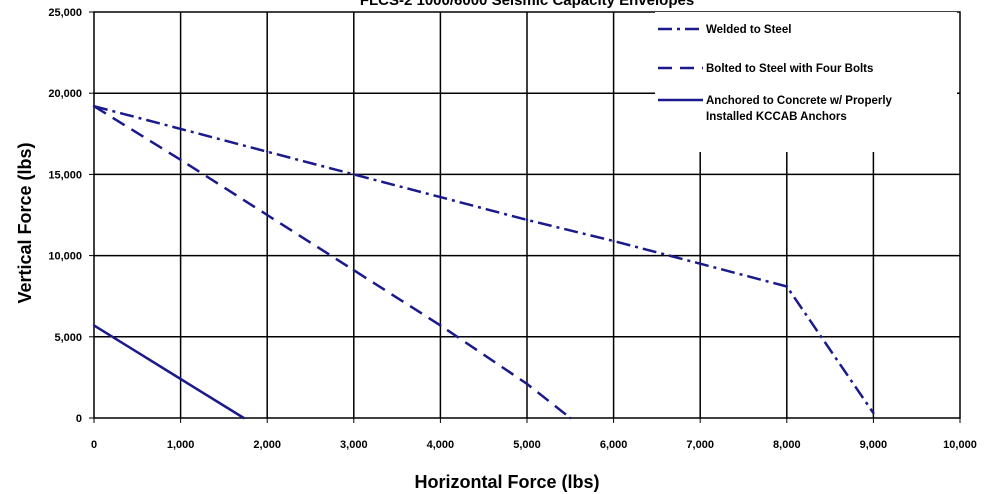 The image size is (1001, 494). Describe the element at coordinates (787, 445) in the screenshot. I see `x-tick-label: 8,000` at that location.